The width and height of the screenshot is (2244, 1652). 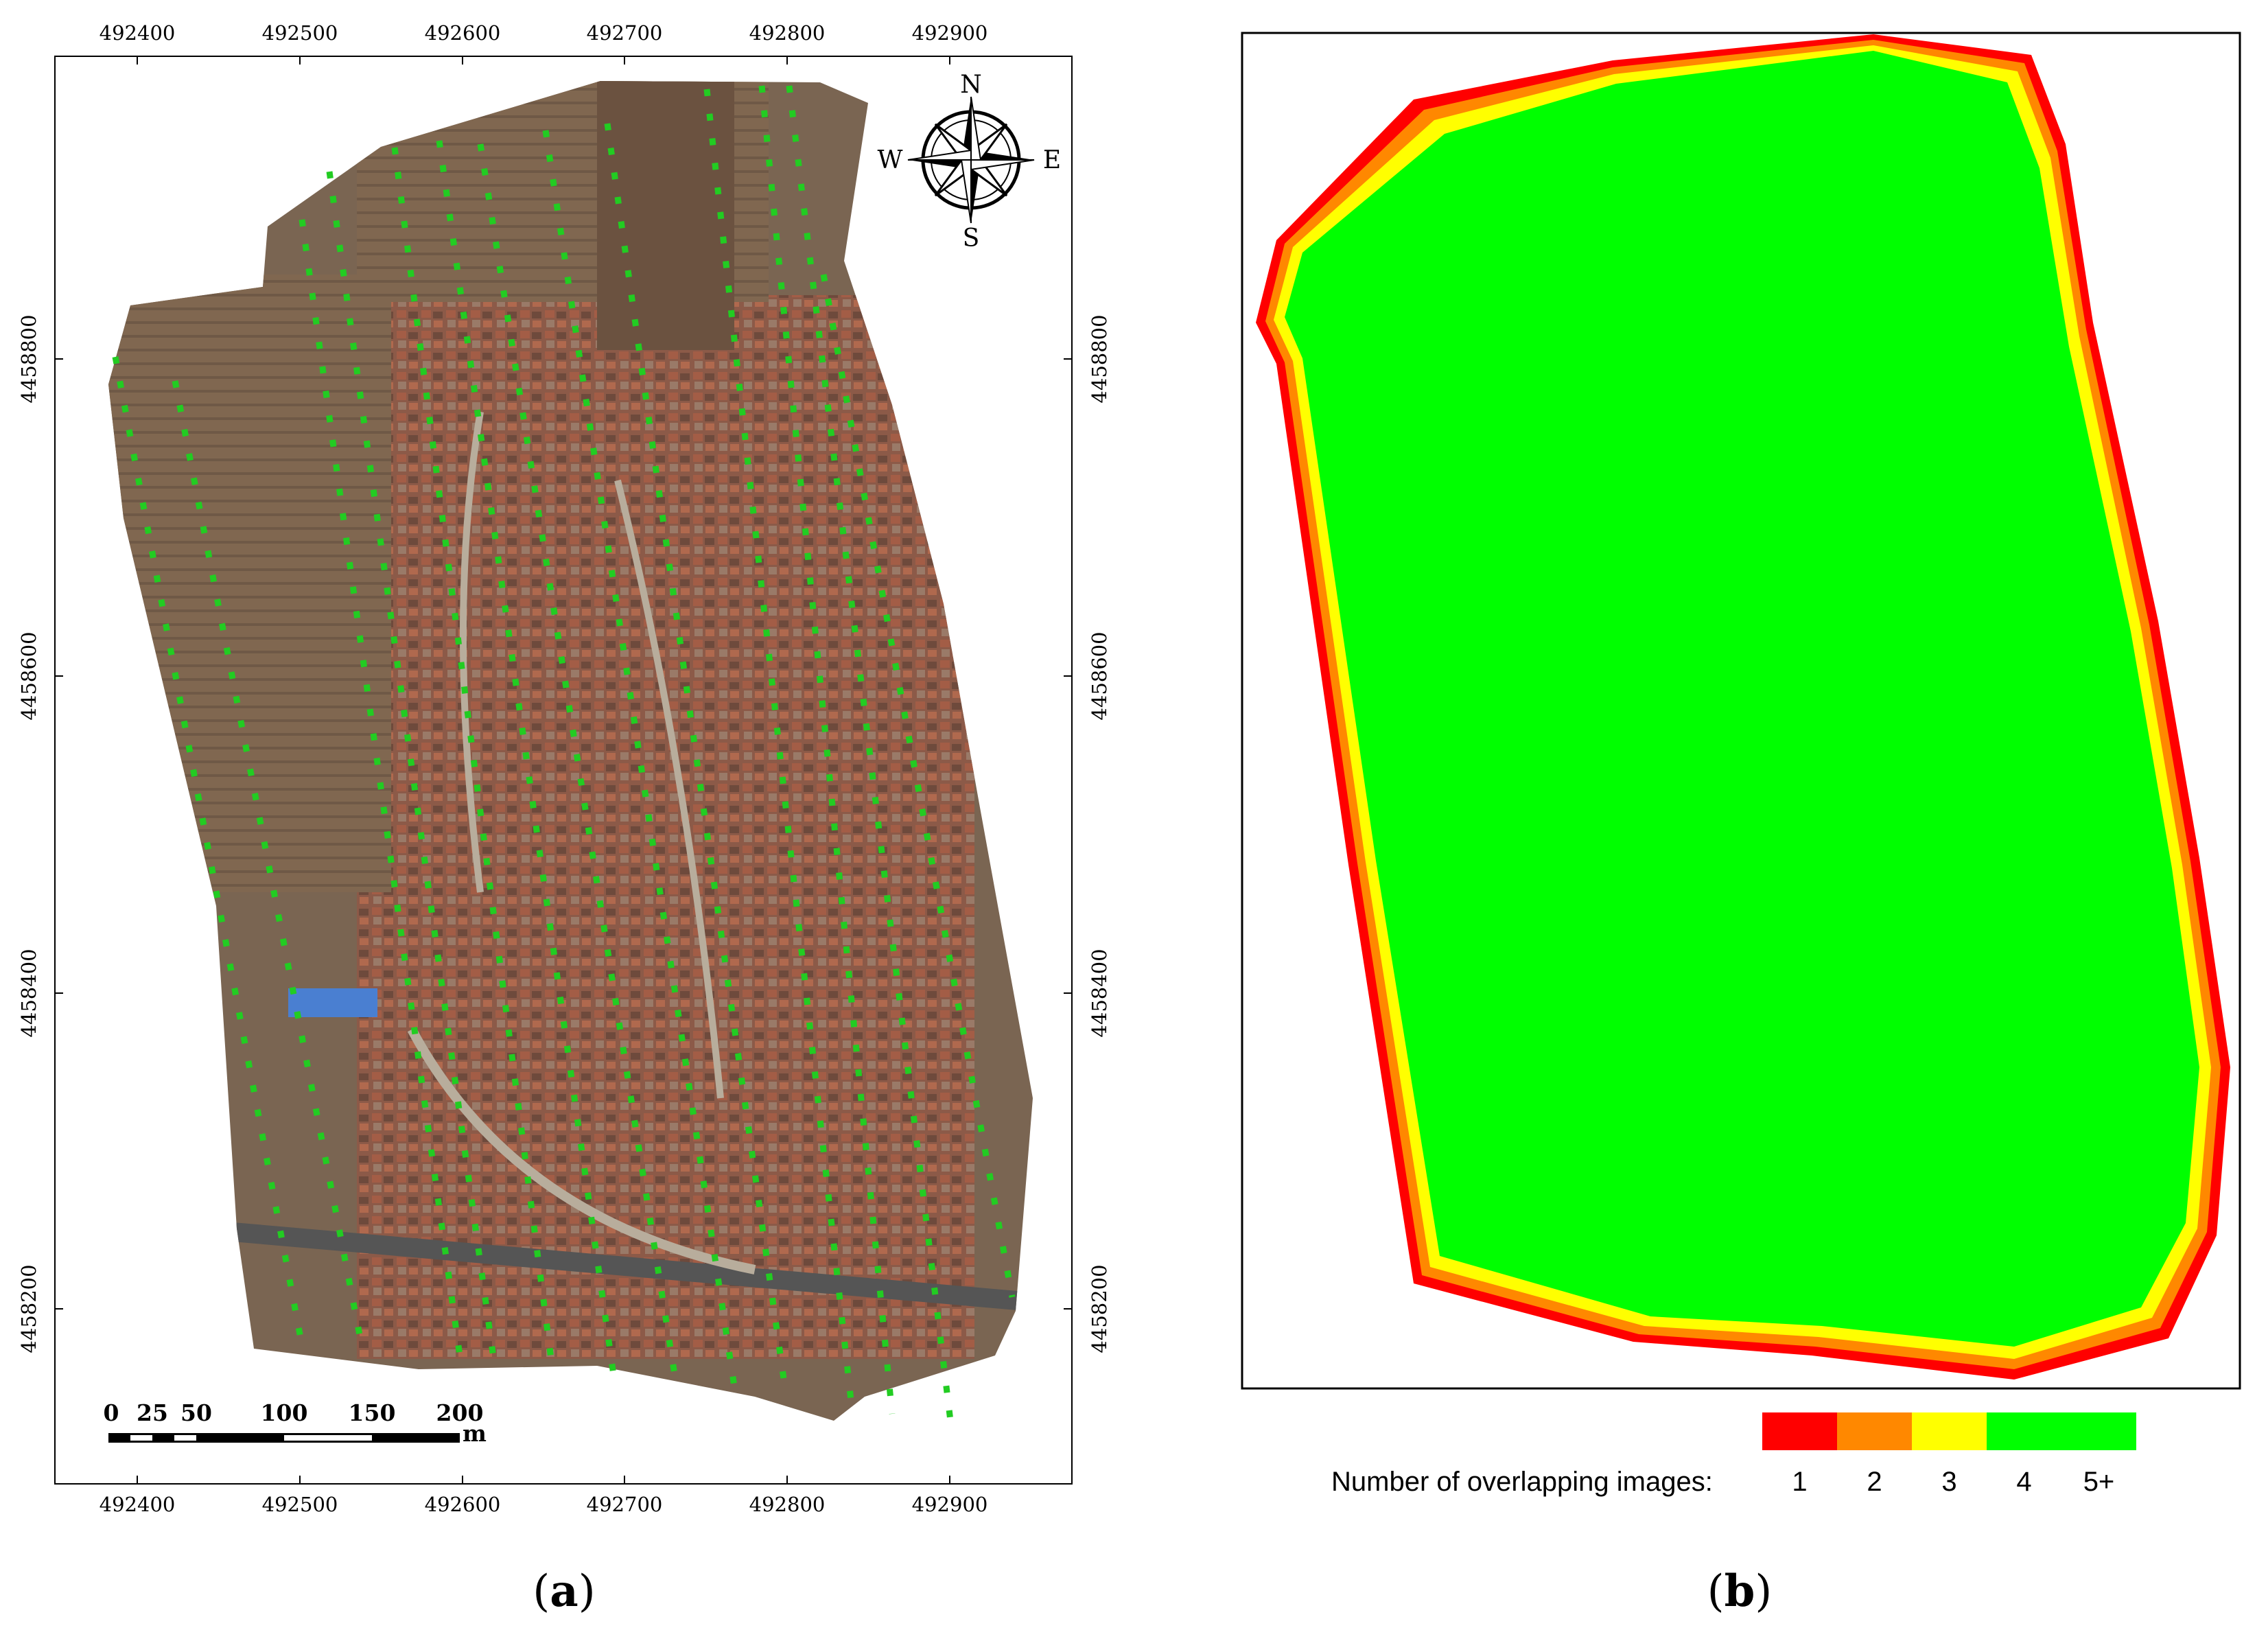 What do you see at coordinates (138, 33) in the screenshot?
I see `x-tick-top-label: 492400` at bounding box center [138, 33].